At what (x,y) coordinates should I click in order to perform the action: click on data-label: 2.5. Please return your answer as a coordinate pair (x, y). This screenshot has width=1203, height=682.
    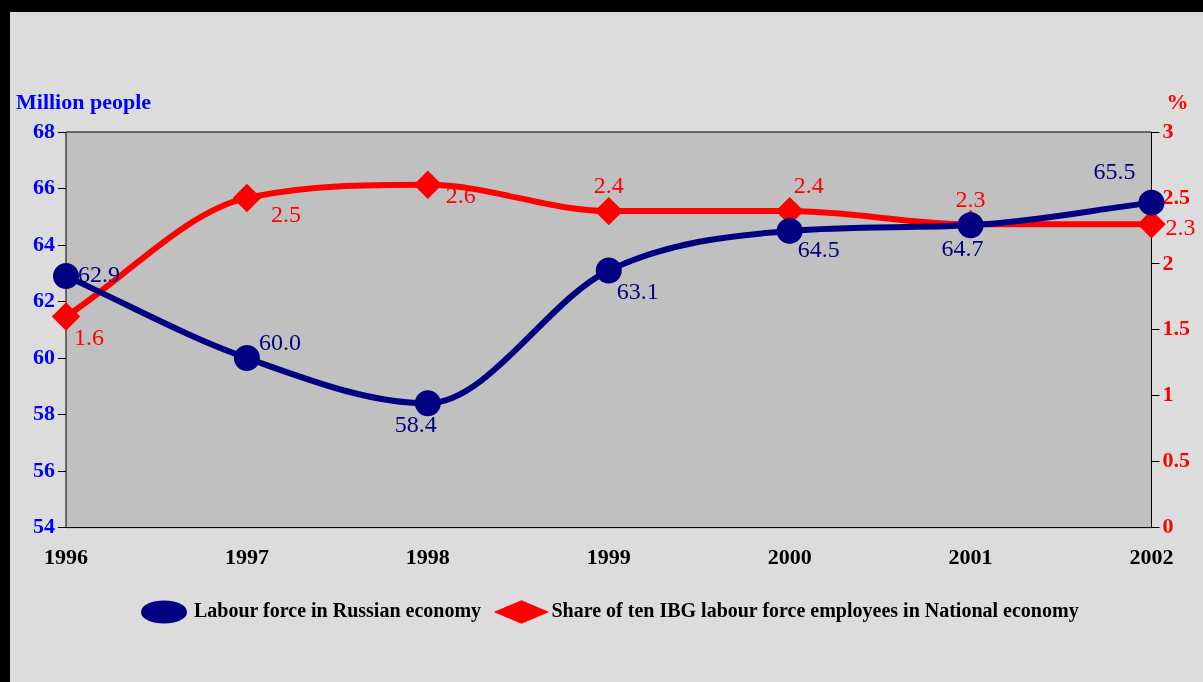
    Looking at the image, I should click on (285, 214).